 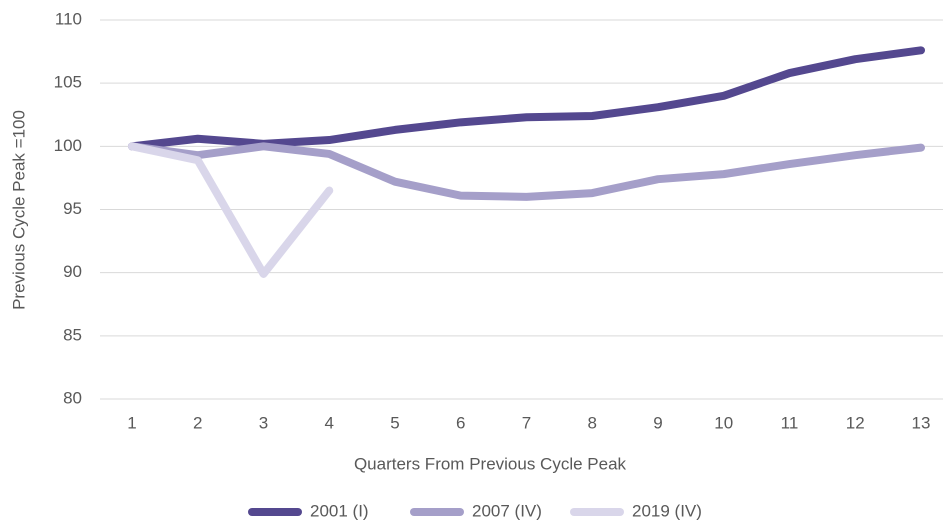 What do you see at coordinates (460, 422) in the screenshot?
I see `x-tick-label: 6` at bounding box center [460, 422].